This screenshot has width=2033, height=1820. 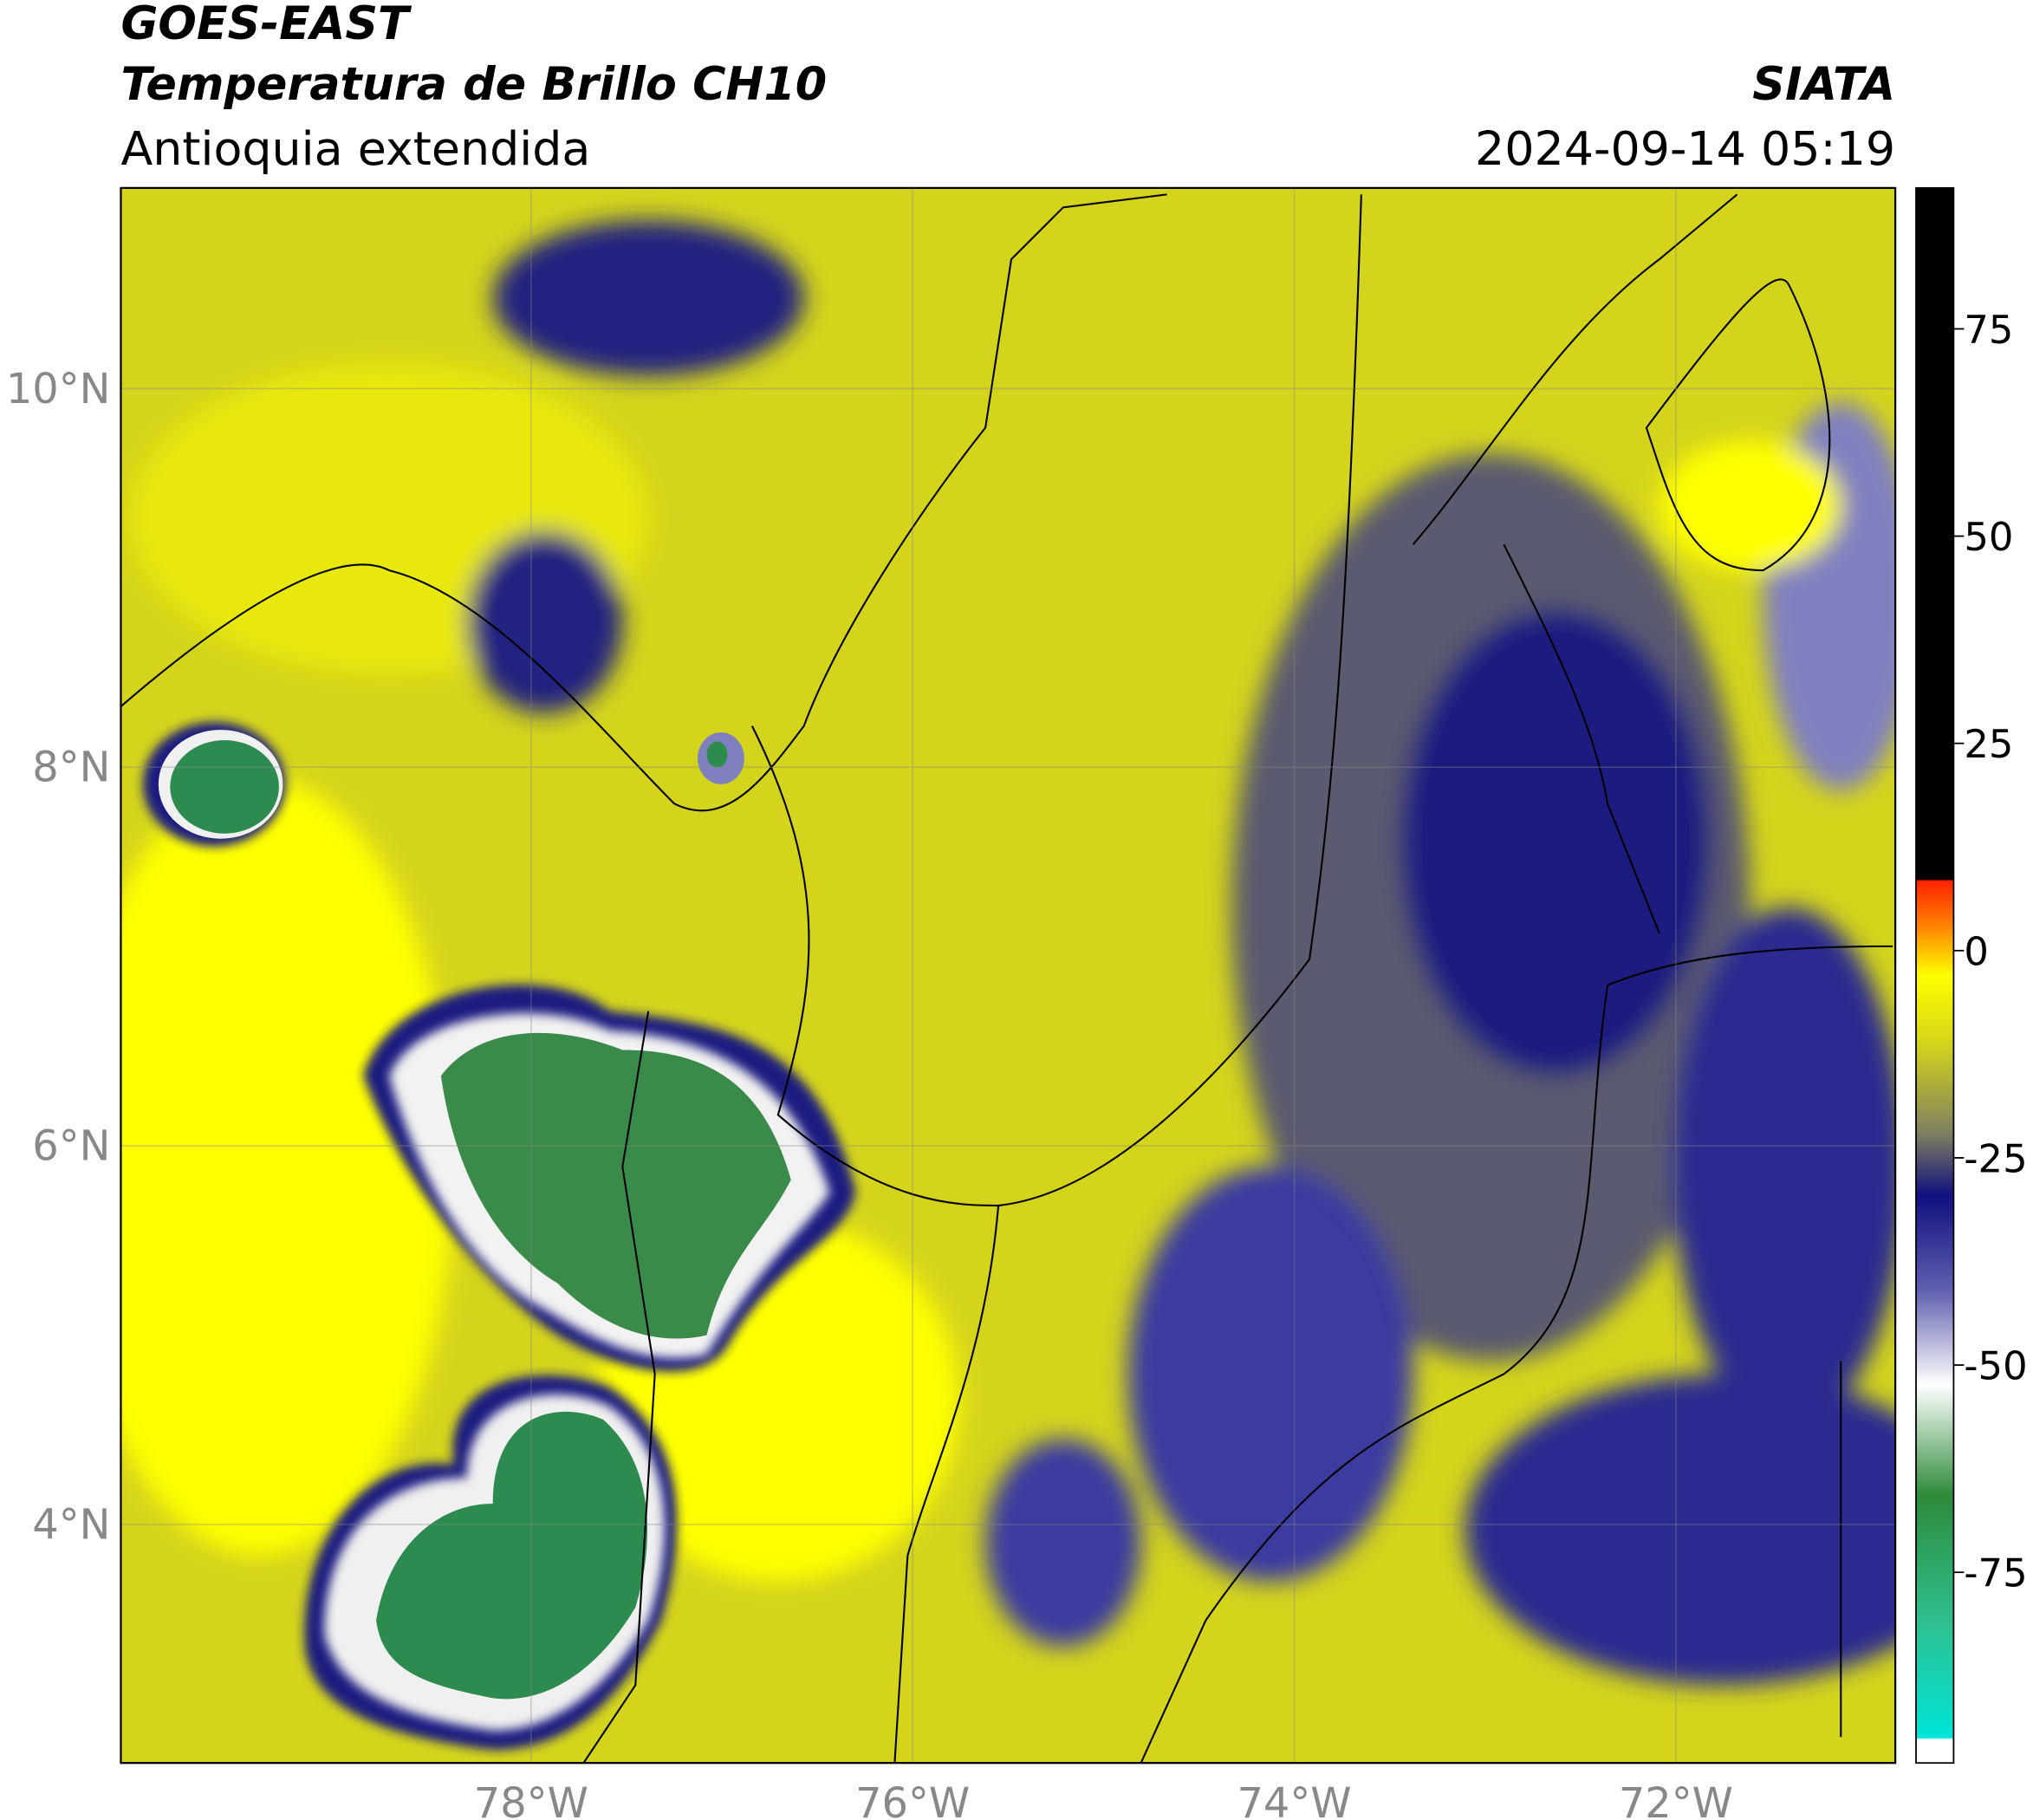 What do you see at coordinates (912, 1800) in the screenshot?
I see `lon-tick-label: 76°W` at bounding box center [912, 1800].